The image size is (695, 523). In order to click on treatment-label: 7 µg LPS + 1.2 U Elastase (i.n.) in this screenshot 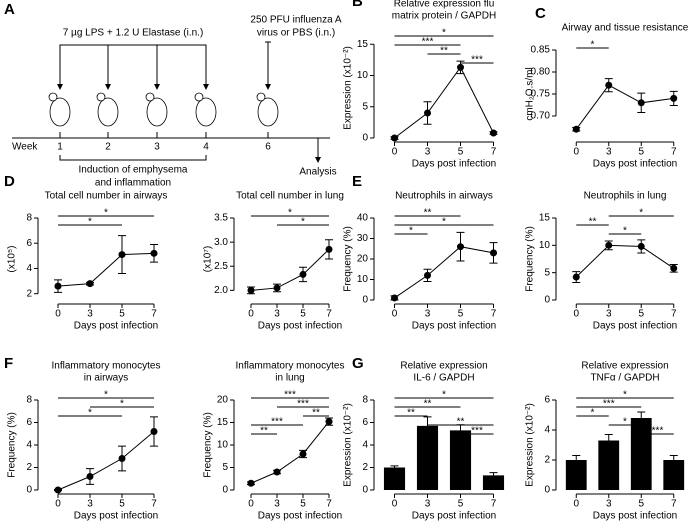, I will do `click(133, 33)`.